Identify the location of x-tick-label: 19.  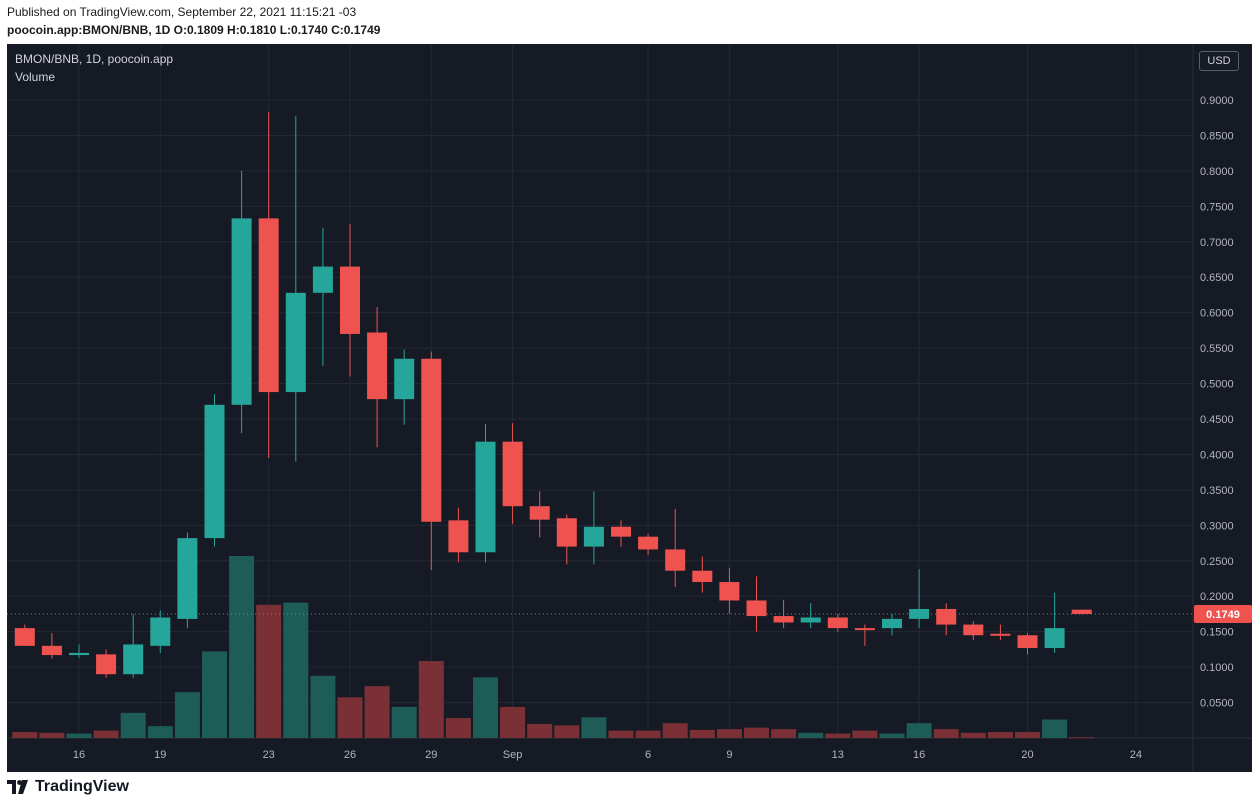
(160, 755).